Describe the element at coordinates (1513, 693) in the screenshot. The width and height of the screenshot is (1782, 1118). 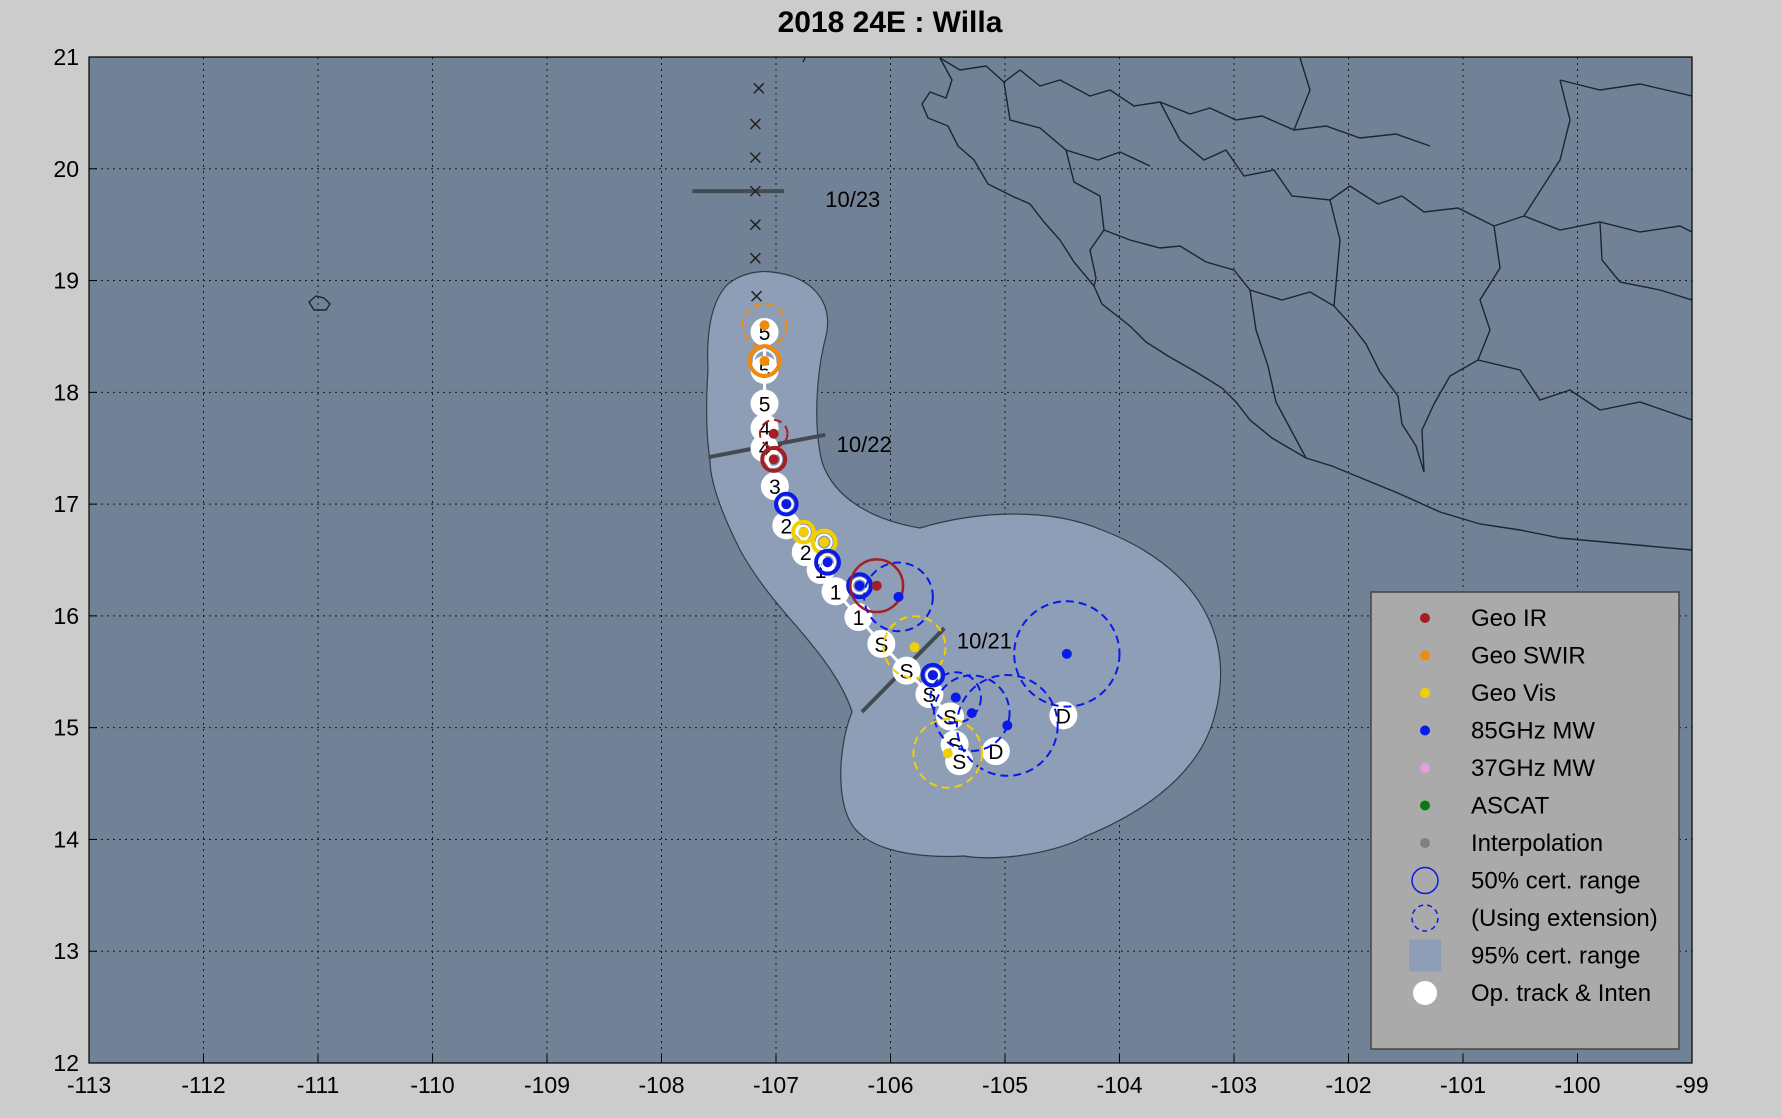
I see `legend-label: Geo Vis` at that location.